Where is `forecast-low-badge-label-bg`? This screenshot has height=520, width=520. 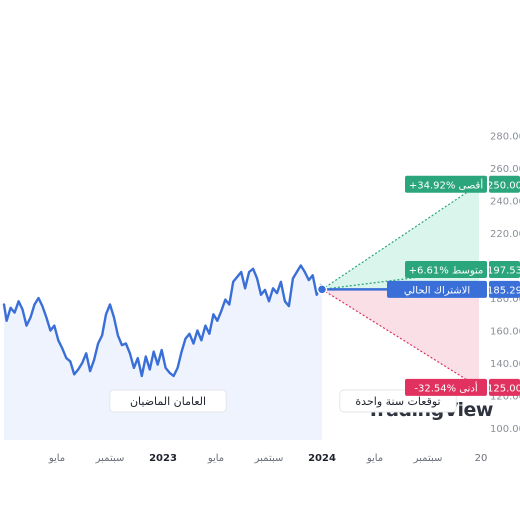 forecast-low-badge-label-bg is located at coordinates (446, 387).